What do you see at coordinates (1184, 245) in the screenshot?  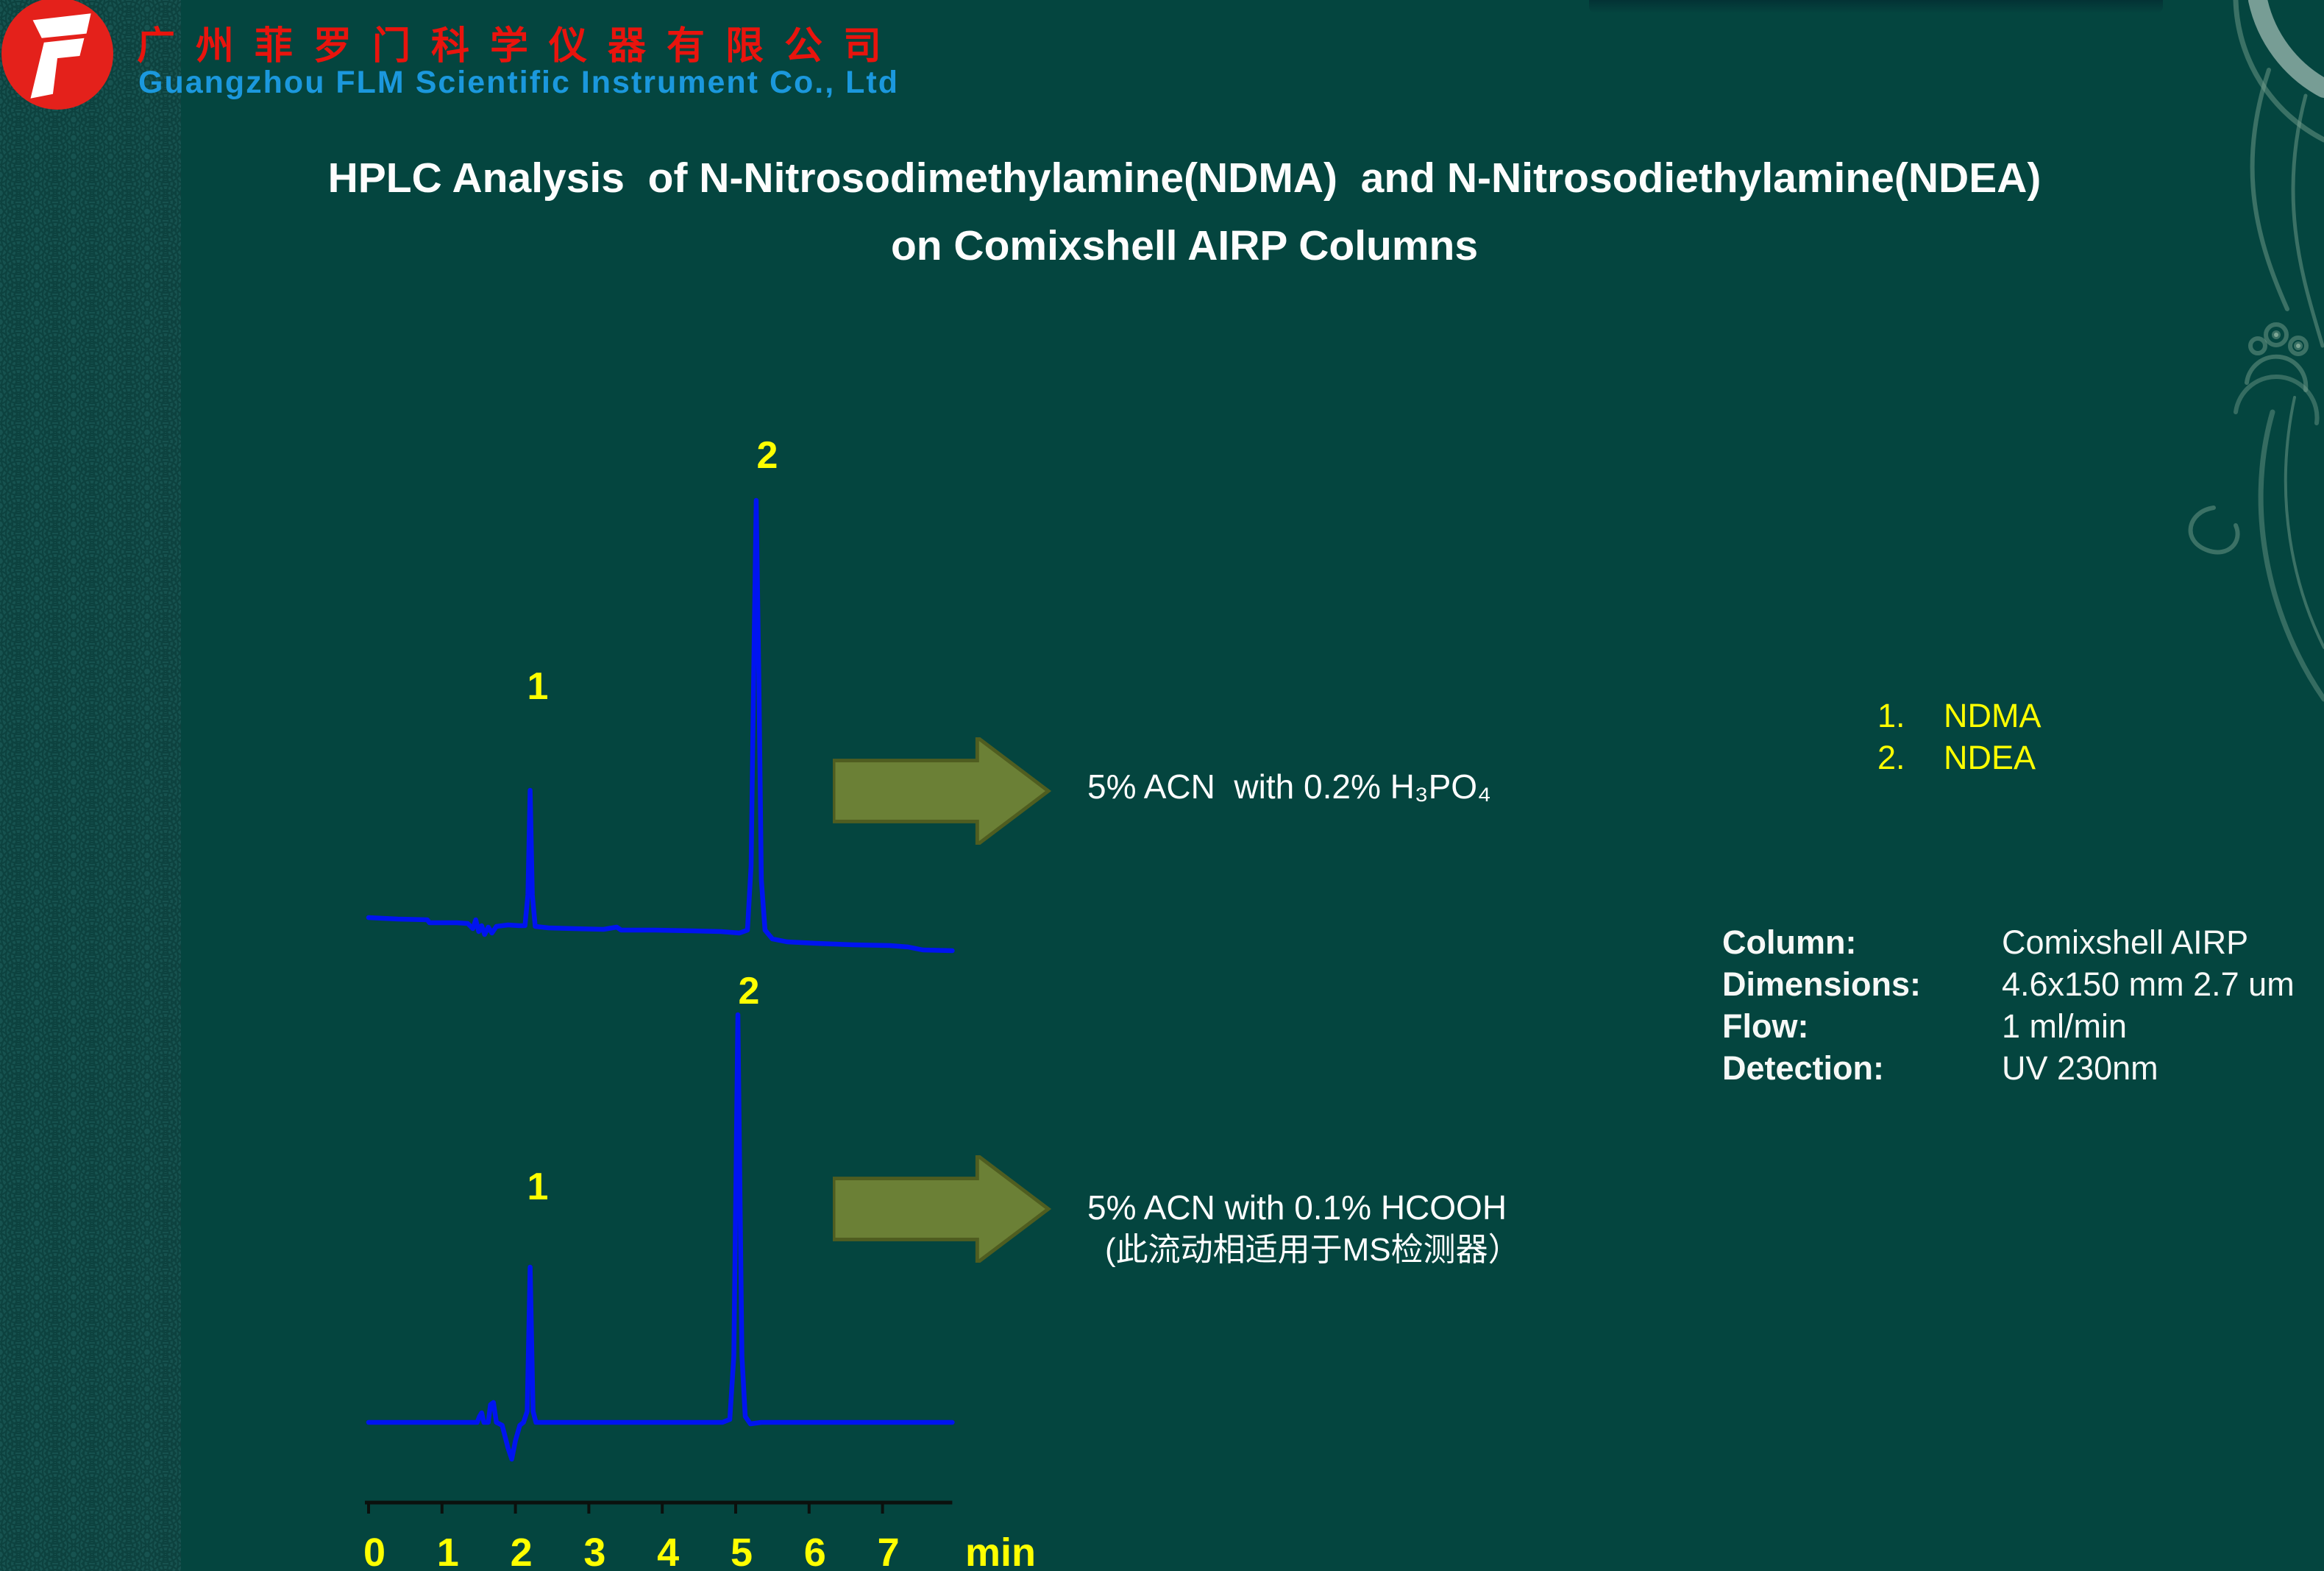 I see `title-line2: on Comixshell AIRP Columns` at bounding box center [1184, 245].